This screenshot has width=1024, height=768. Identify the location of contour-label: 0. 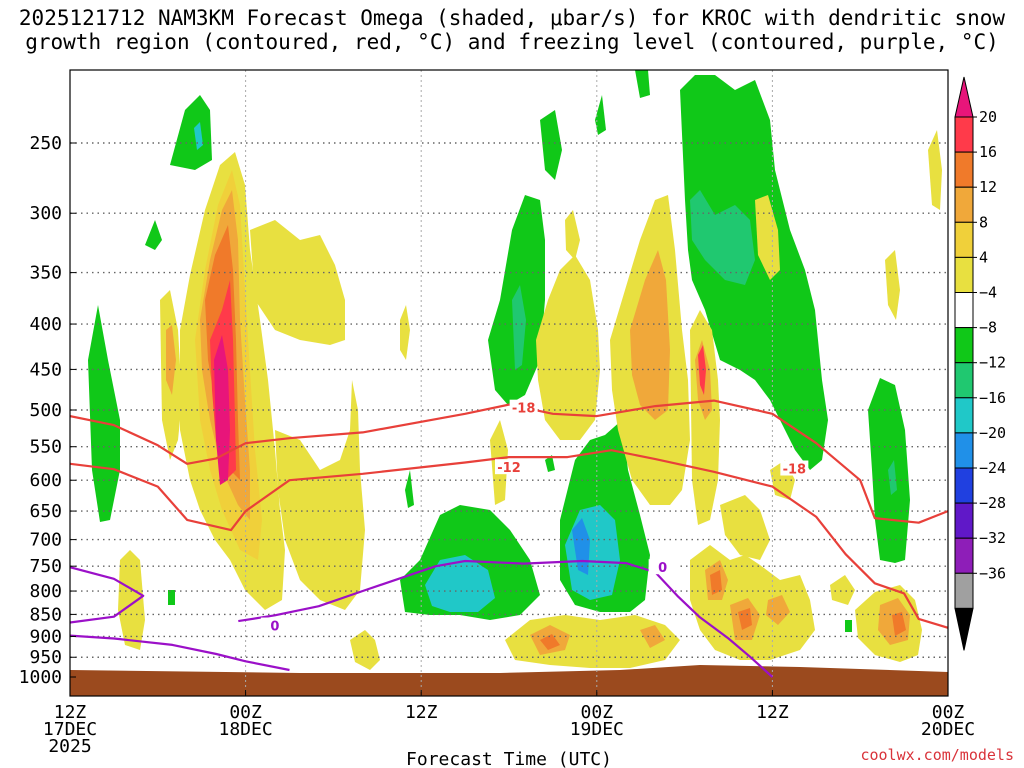
(274, 627).